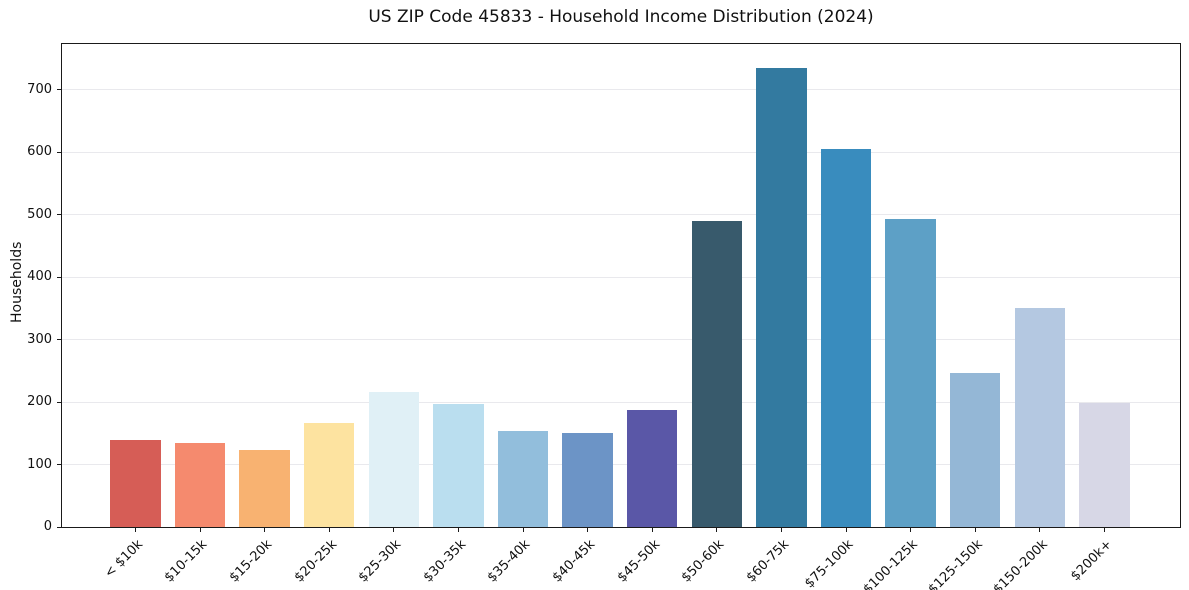  I want to click on x-tick-label-text: $75-100k, so click(829, 563).